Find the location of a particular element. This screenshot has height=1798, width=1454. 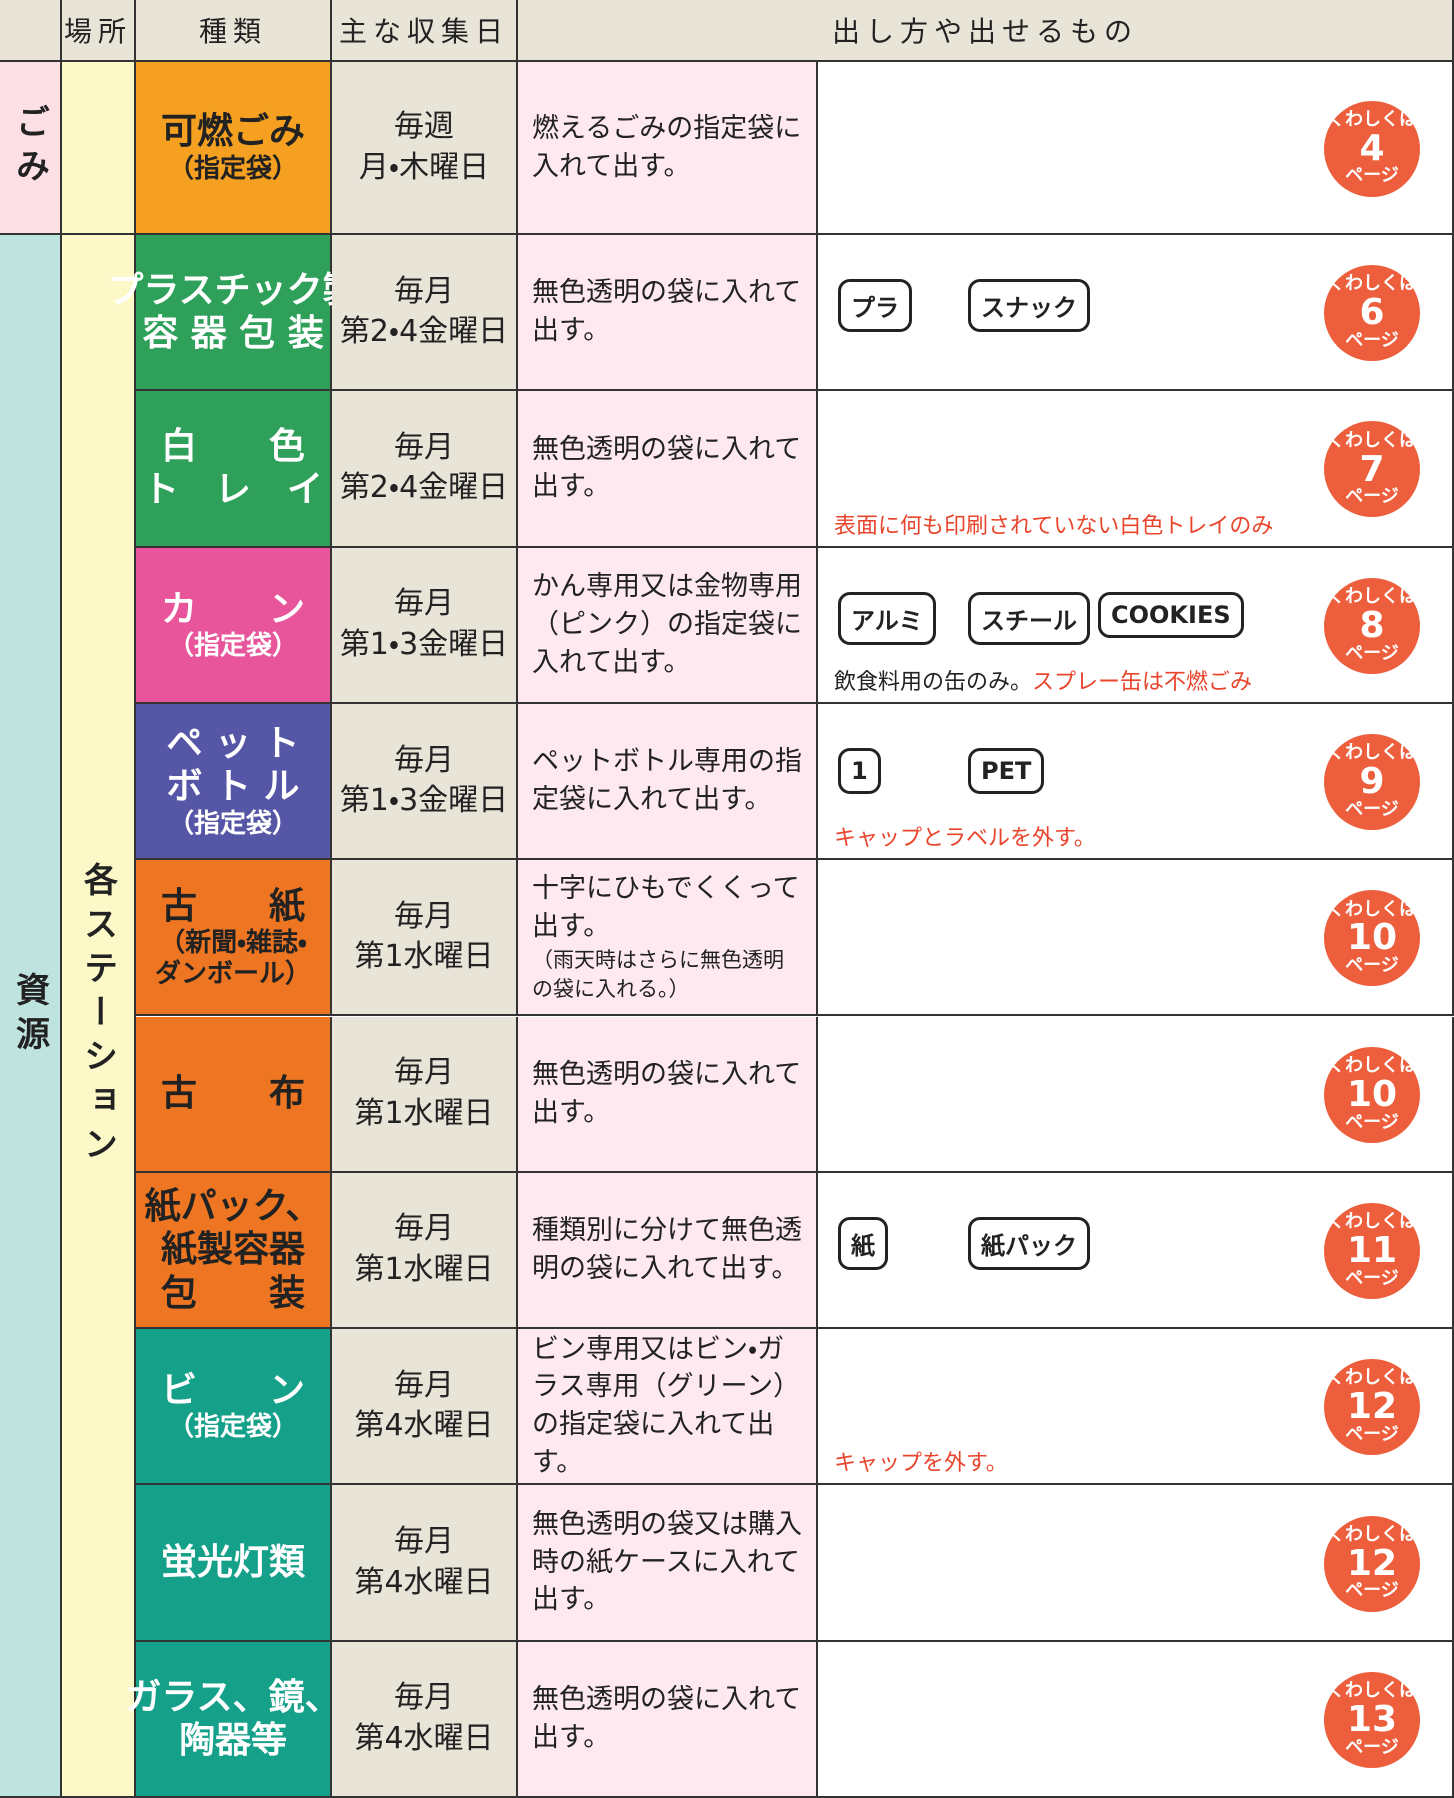

item-icon: COOKIES is located at coordinates (1171, 614).